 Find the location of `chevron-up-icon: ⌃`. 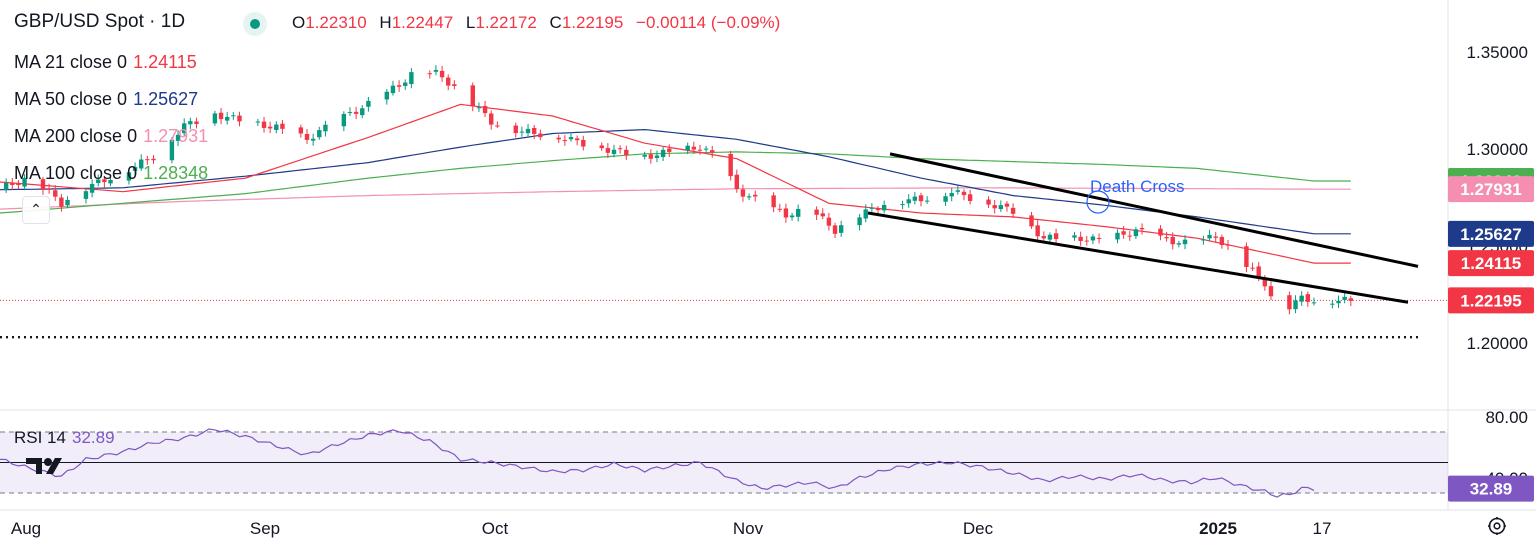

chevron-up-icon: ⌃ is located at coordinates (36, 209).